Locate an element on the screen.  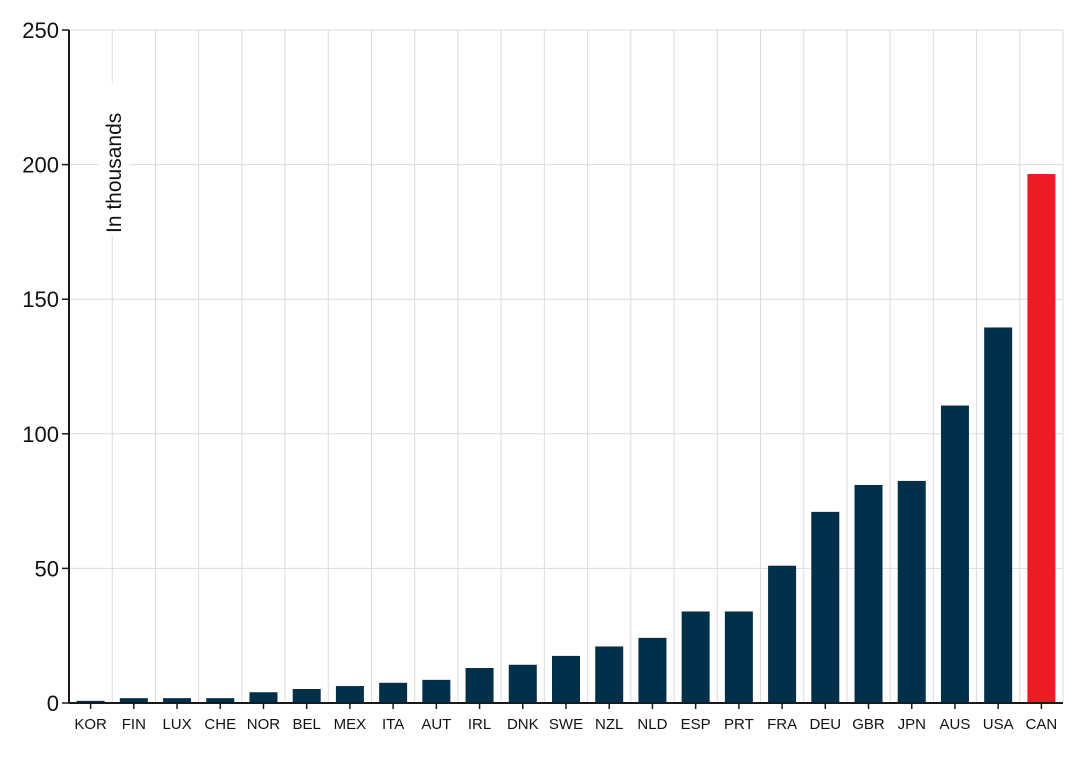
bar-aus is located at coordinates (954, 554).